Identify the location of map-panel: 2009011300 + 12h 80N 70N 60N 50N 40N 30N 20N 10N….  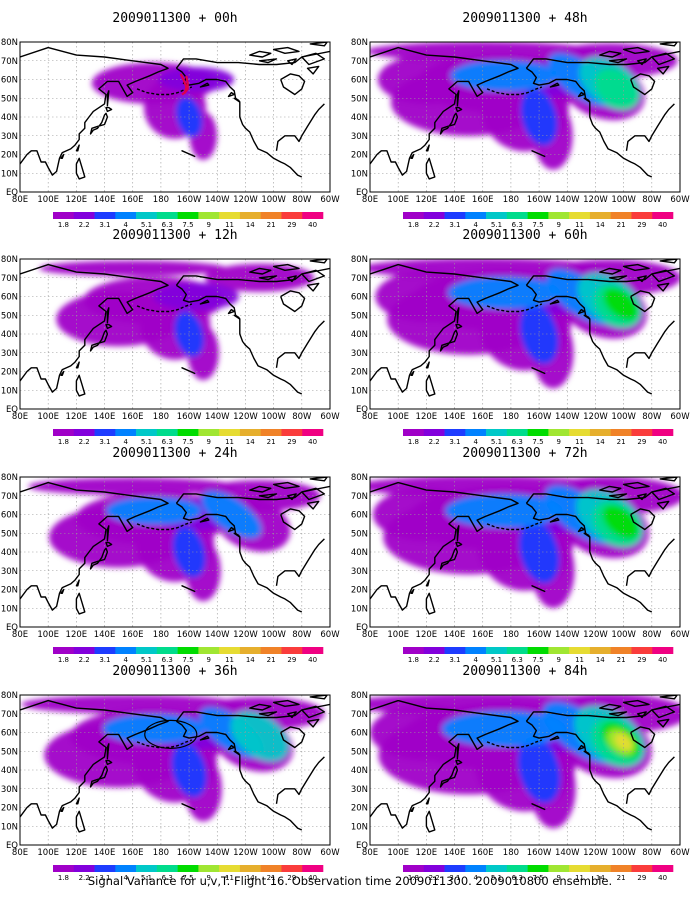
(170, 337).